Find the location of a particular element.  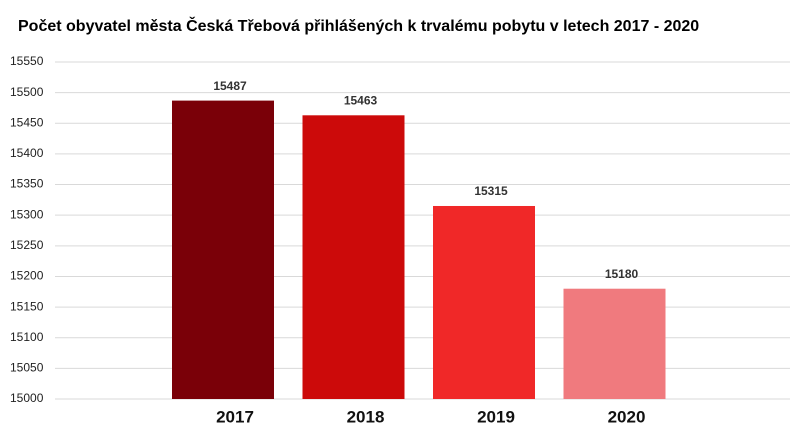

y-tick-label: 15500 is located at coordinates (27, 92).